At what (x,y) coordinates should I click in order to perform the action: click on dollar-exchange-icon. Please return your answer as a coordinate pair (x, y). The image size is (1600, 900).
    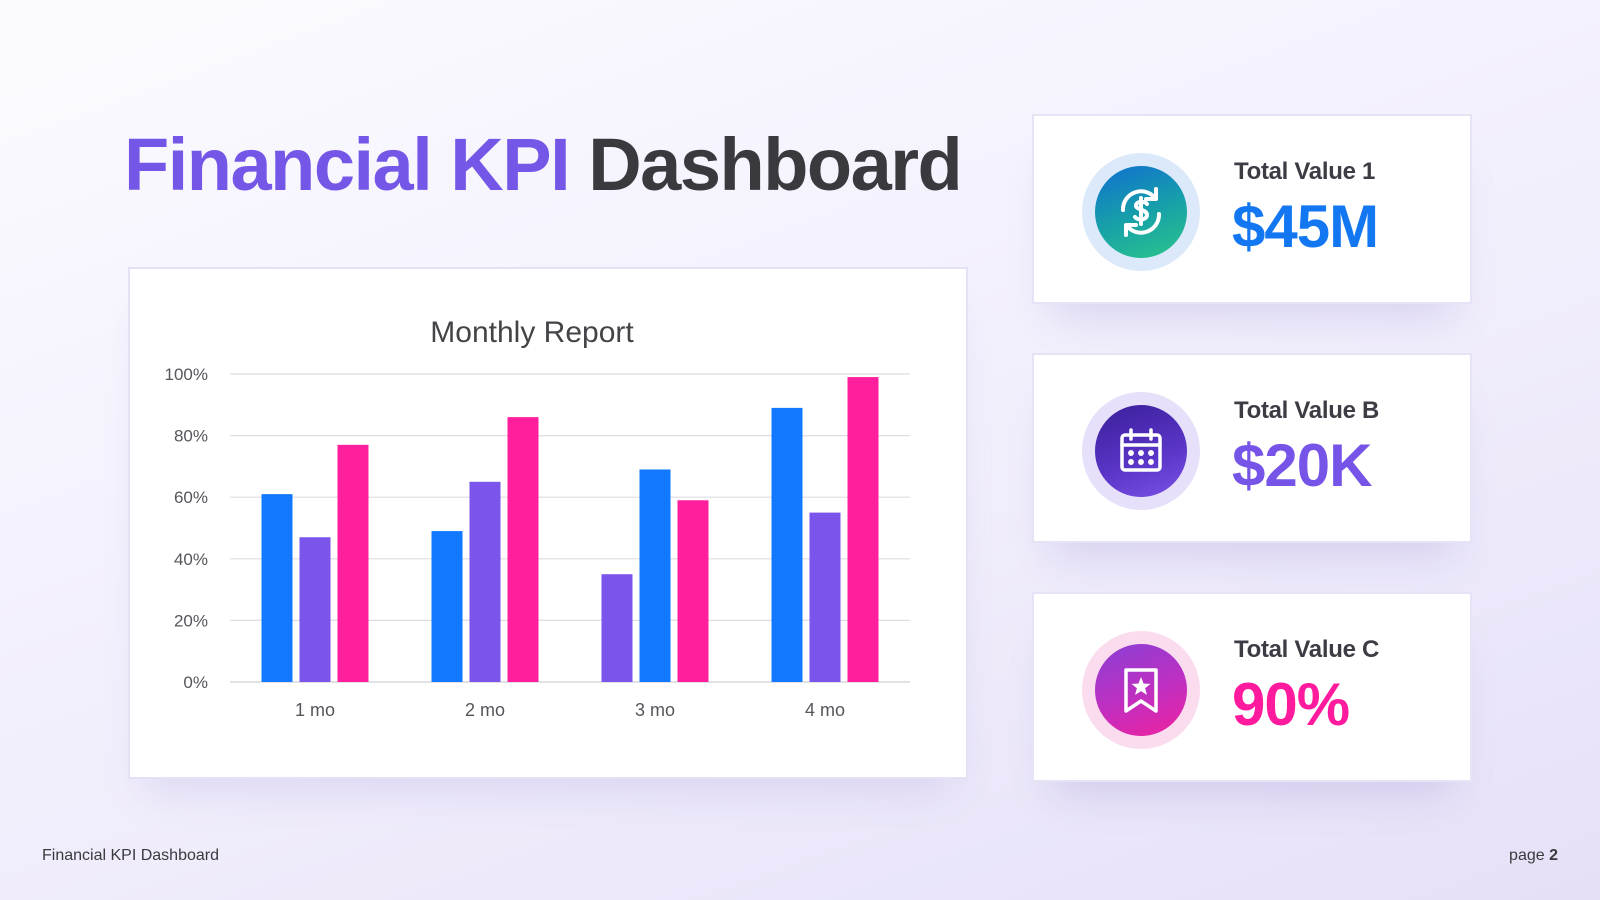
    Looking at the image, I should click on (1141, 212).